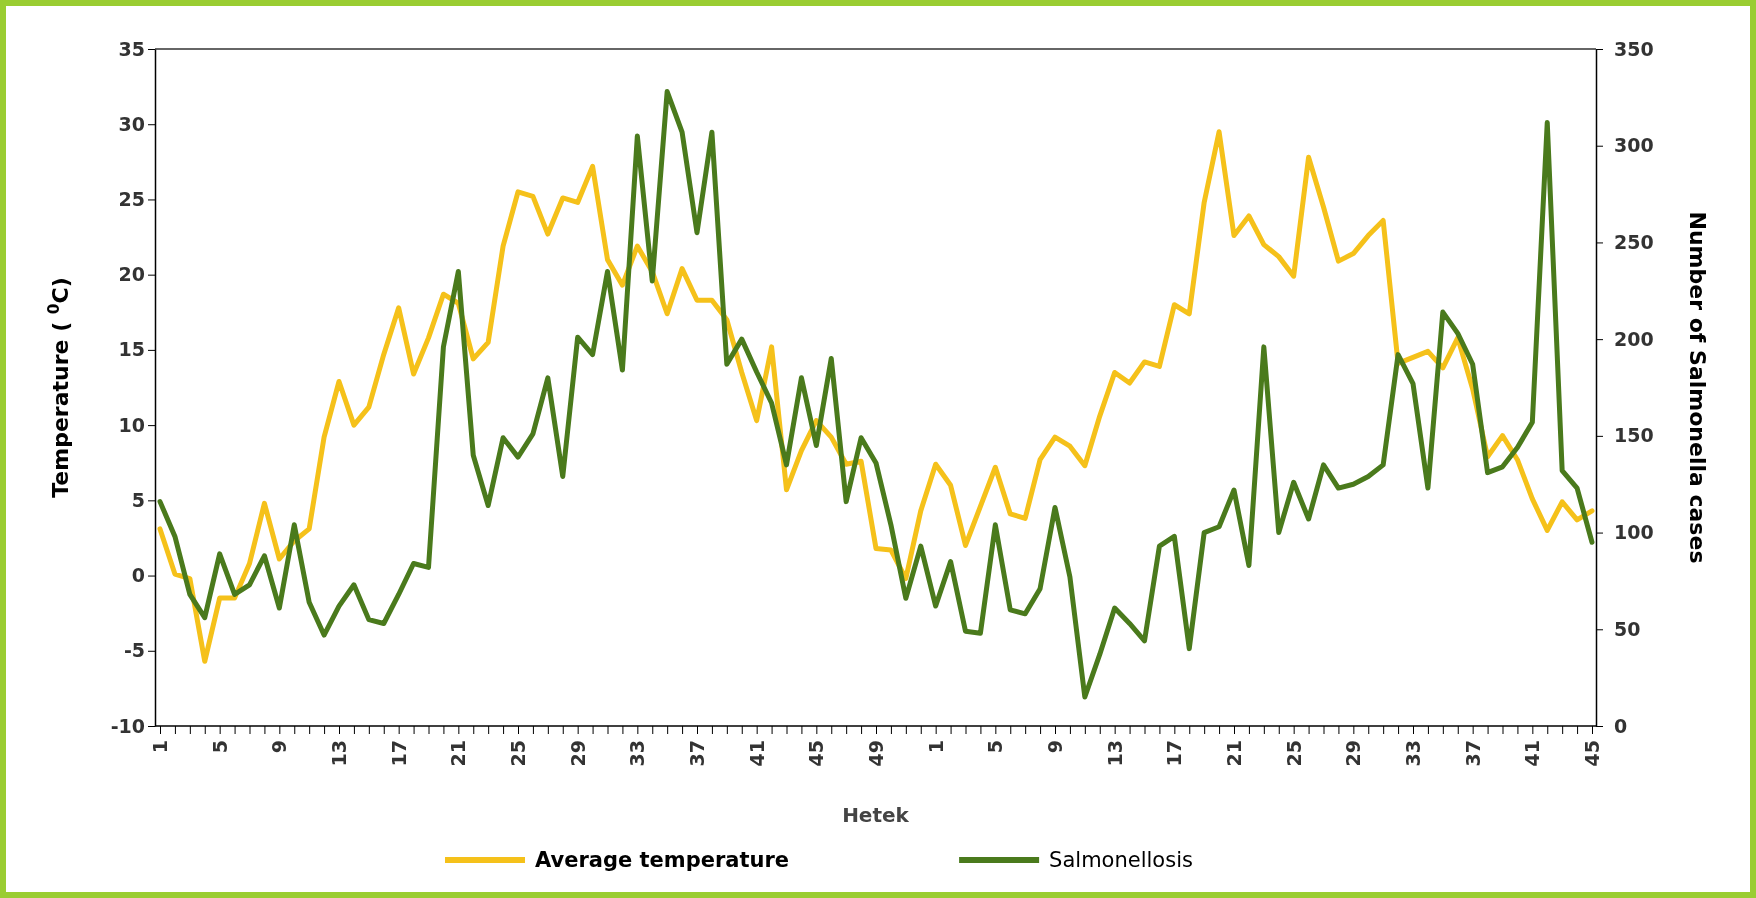  What do you see at coordinates (131, 274) in the screenshot?
I see `y-tick-label: 20` at bounding box center [131, 274].